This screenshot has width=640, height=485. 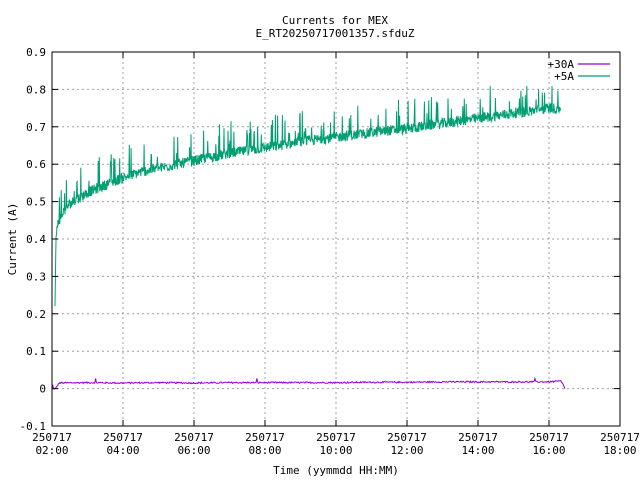 What do you see at coordinates (12, 239) in the screenshot?
I see `y-axis-label: Current (A)` at bounding box center [12, 239].